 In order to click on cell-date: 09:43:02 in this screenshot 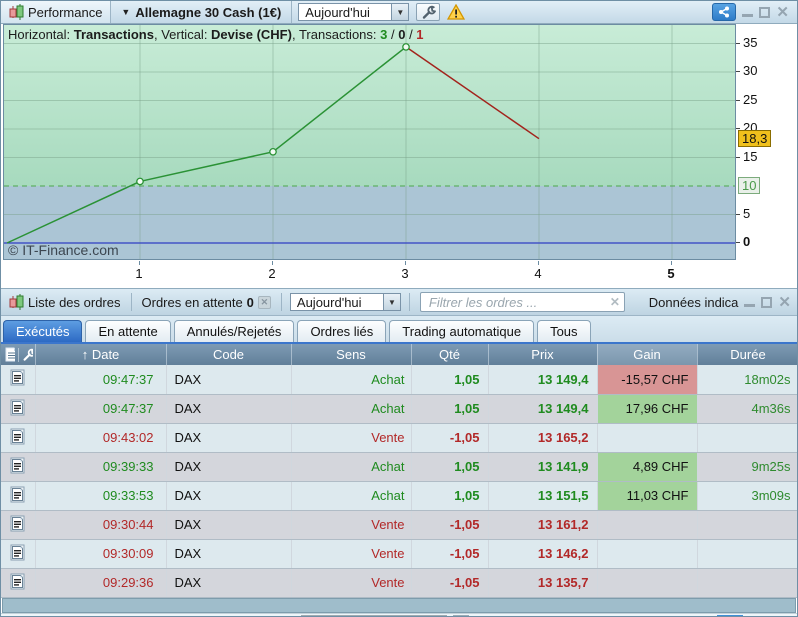, I will do `click(101, 438)`.